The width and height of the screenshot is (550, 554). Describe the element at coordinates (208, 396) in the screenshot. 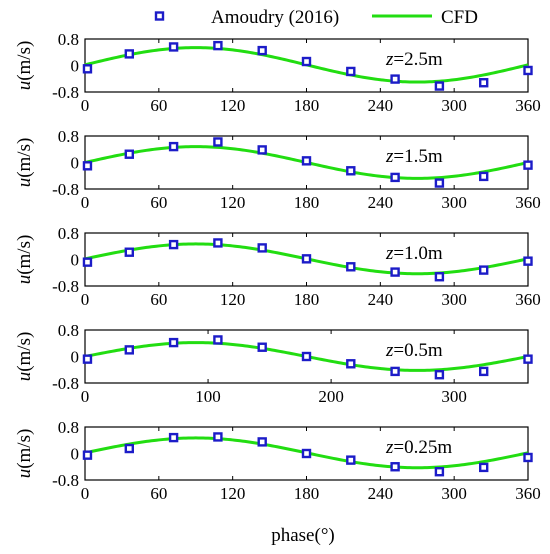

I see `x-tick-label: 100` at that location.